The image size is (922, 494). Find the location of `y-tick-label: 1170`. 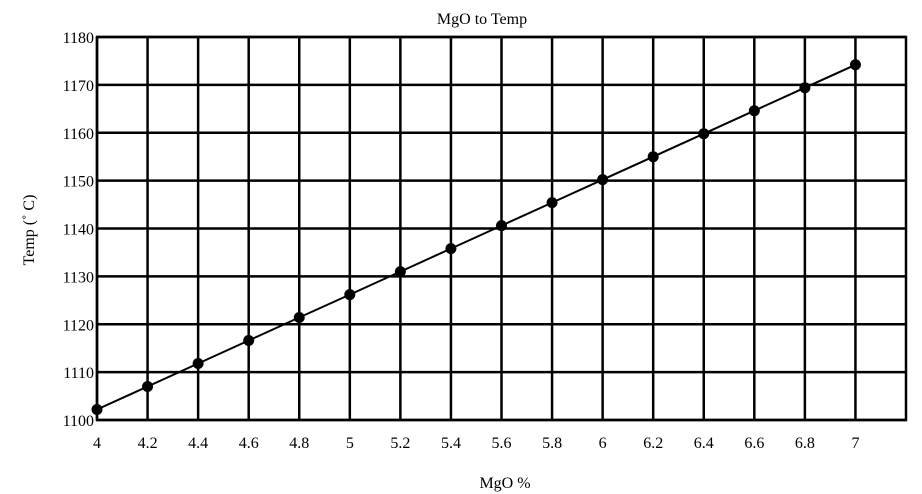

y-tick-label: 1170 is located at coordinates (78, 86).